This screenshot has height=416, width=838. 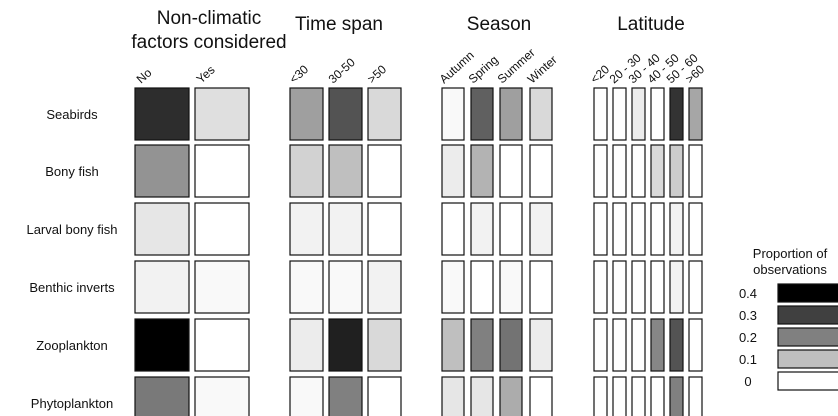 I want to click on cell-non-climatic-factors-considered-phytoplankton-yes, so click(x=222, y=396).